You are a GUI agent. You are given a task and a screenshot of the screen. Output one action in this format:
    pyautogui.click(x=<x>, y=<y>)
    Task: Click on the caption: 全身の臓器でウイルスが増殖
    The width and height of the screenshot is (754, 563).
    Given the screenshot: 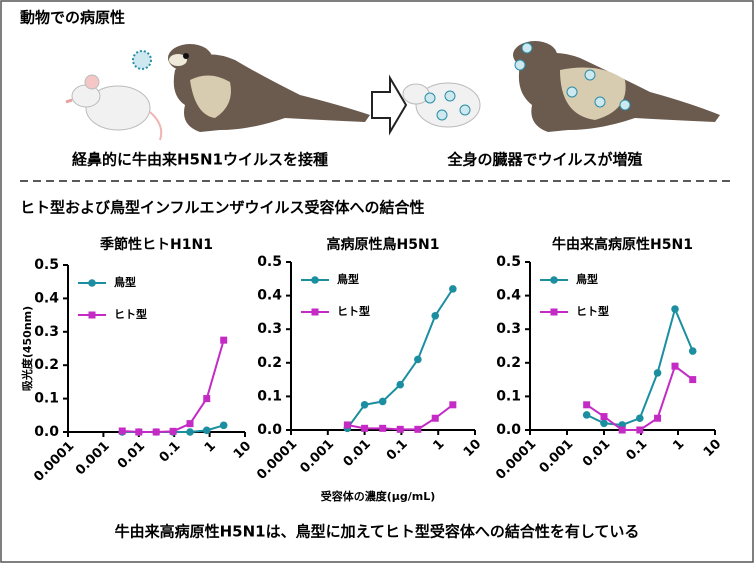 What is the action you would take?
    pyautogui.click(x=544, y=160)
    